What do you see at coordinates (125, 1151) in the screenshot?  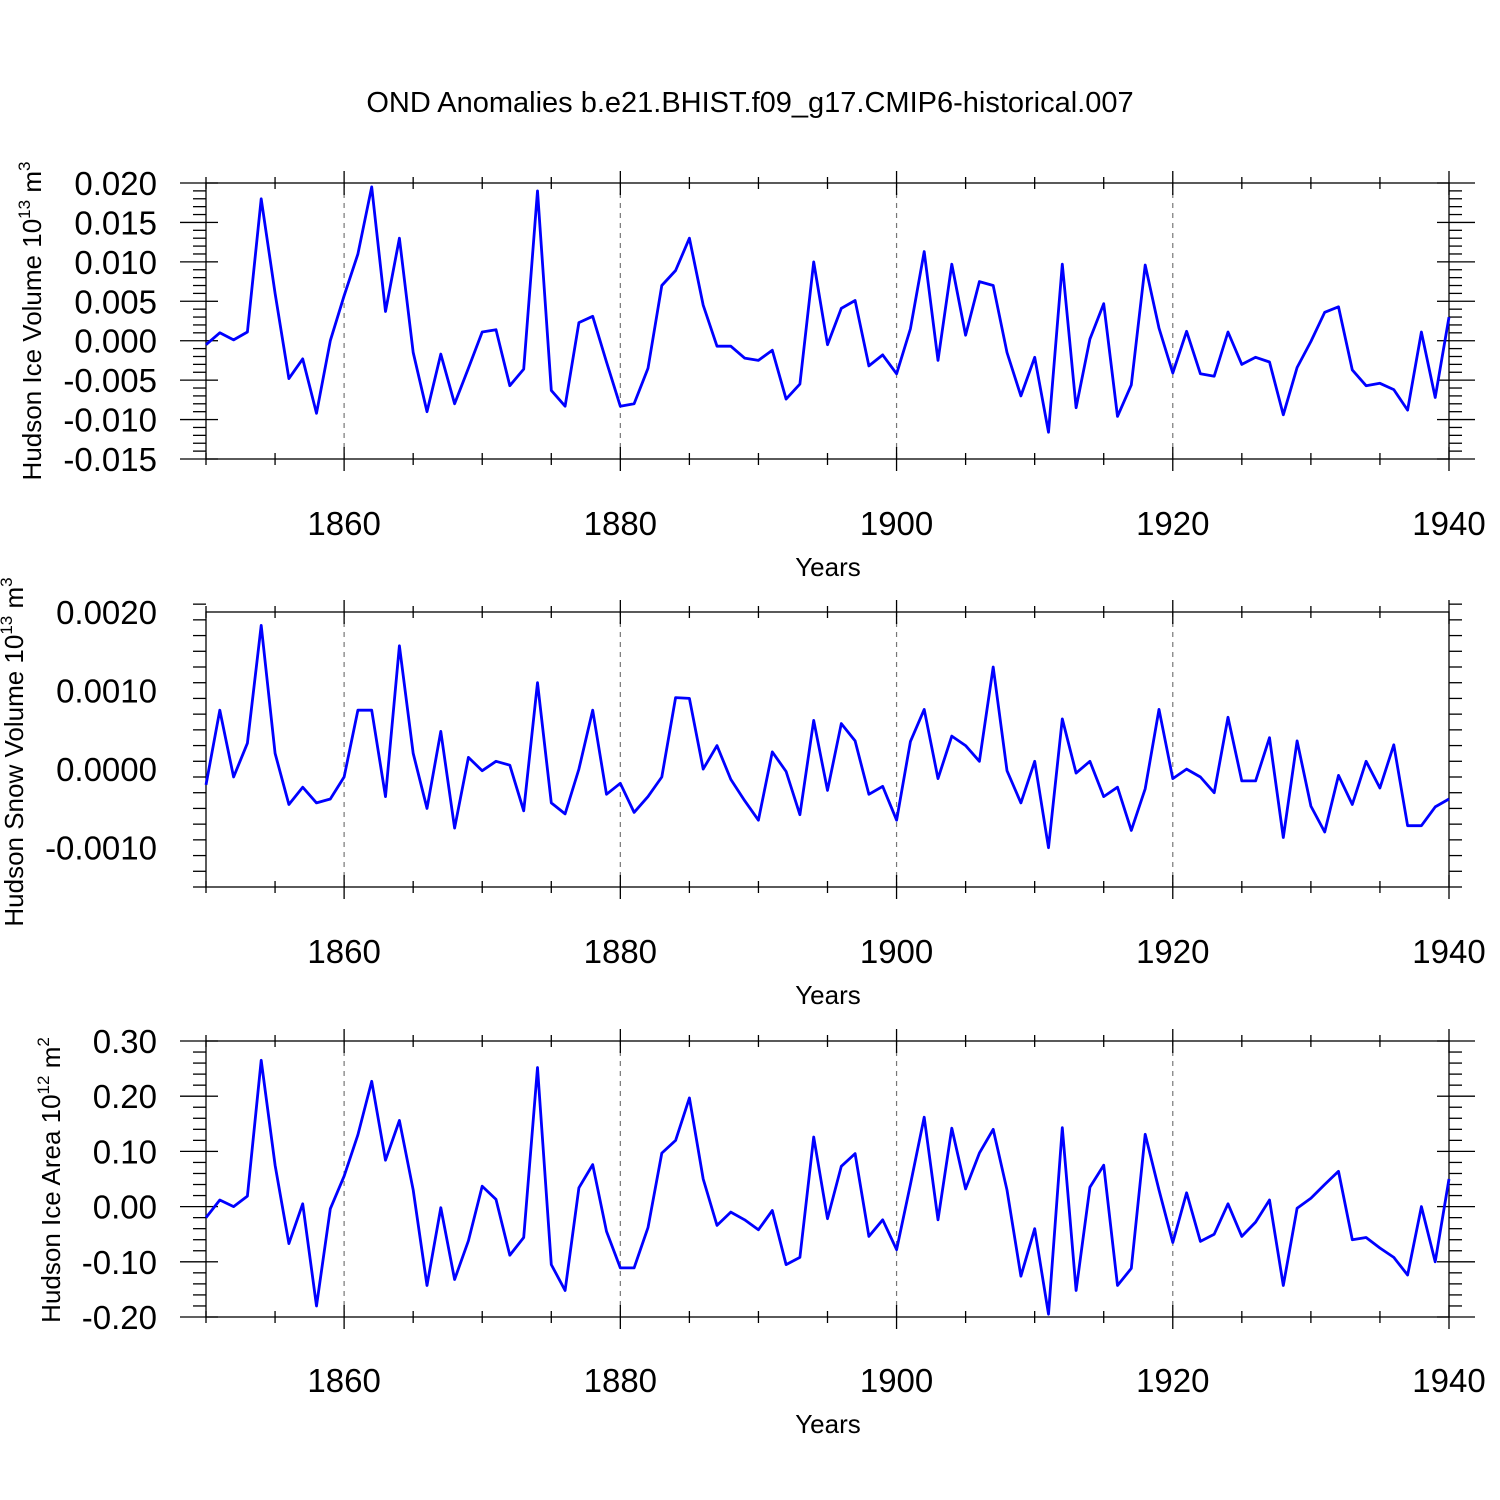 I see `y-tick-label: 0.10` at bounding box center [125, 1151].